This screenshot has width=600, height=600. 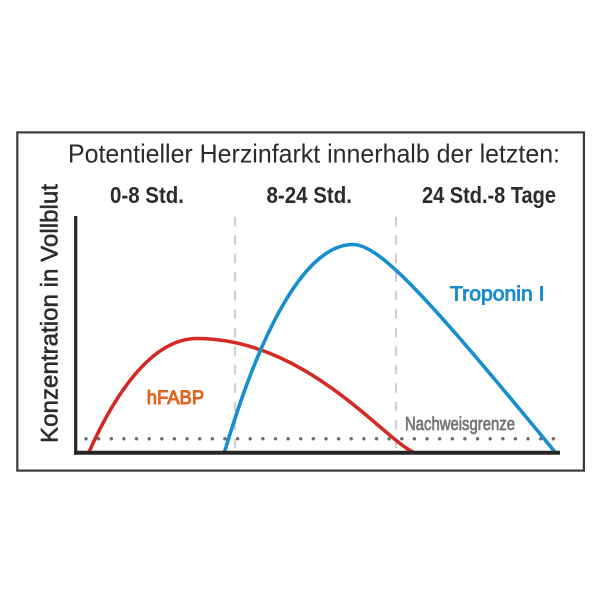 What do you see at coordinates (50, 313) in the screenshot?
I see `svg-text: Konzentration in Vollblut` at bounding box center [50, 313].